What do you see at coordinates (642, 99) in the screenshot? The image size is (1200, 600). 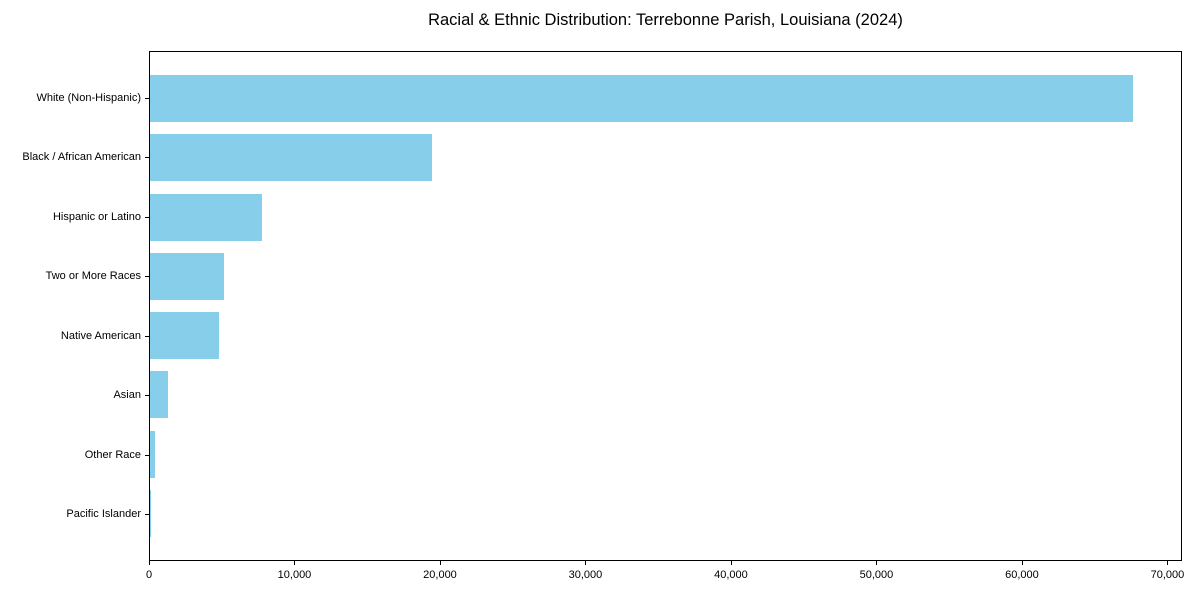 I see `bar-white-non-hispanic` at bounding box center [642, 99].